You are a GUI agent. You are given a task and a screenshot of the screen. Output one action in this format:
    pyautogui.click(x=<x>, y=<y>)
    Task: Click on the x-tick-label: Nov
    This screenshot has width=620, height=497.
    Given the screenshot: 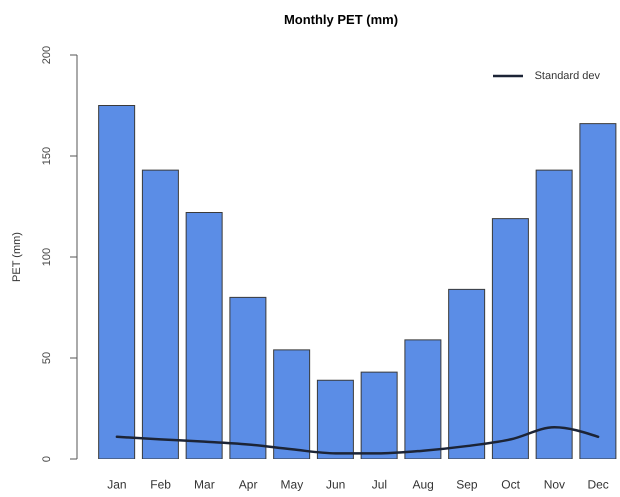 What is the action you would take?
    pyautogui.click(x=555, y=485)
    